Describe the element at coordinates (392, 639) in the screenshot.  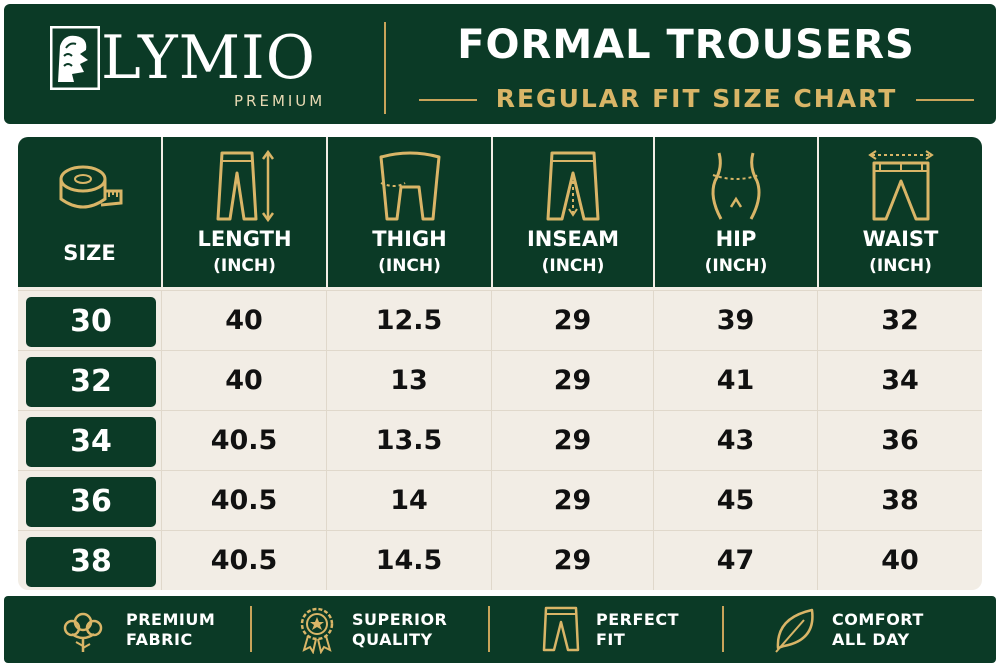
I see `feature-line2: QUALITY` at that location.